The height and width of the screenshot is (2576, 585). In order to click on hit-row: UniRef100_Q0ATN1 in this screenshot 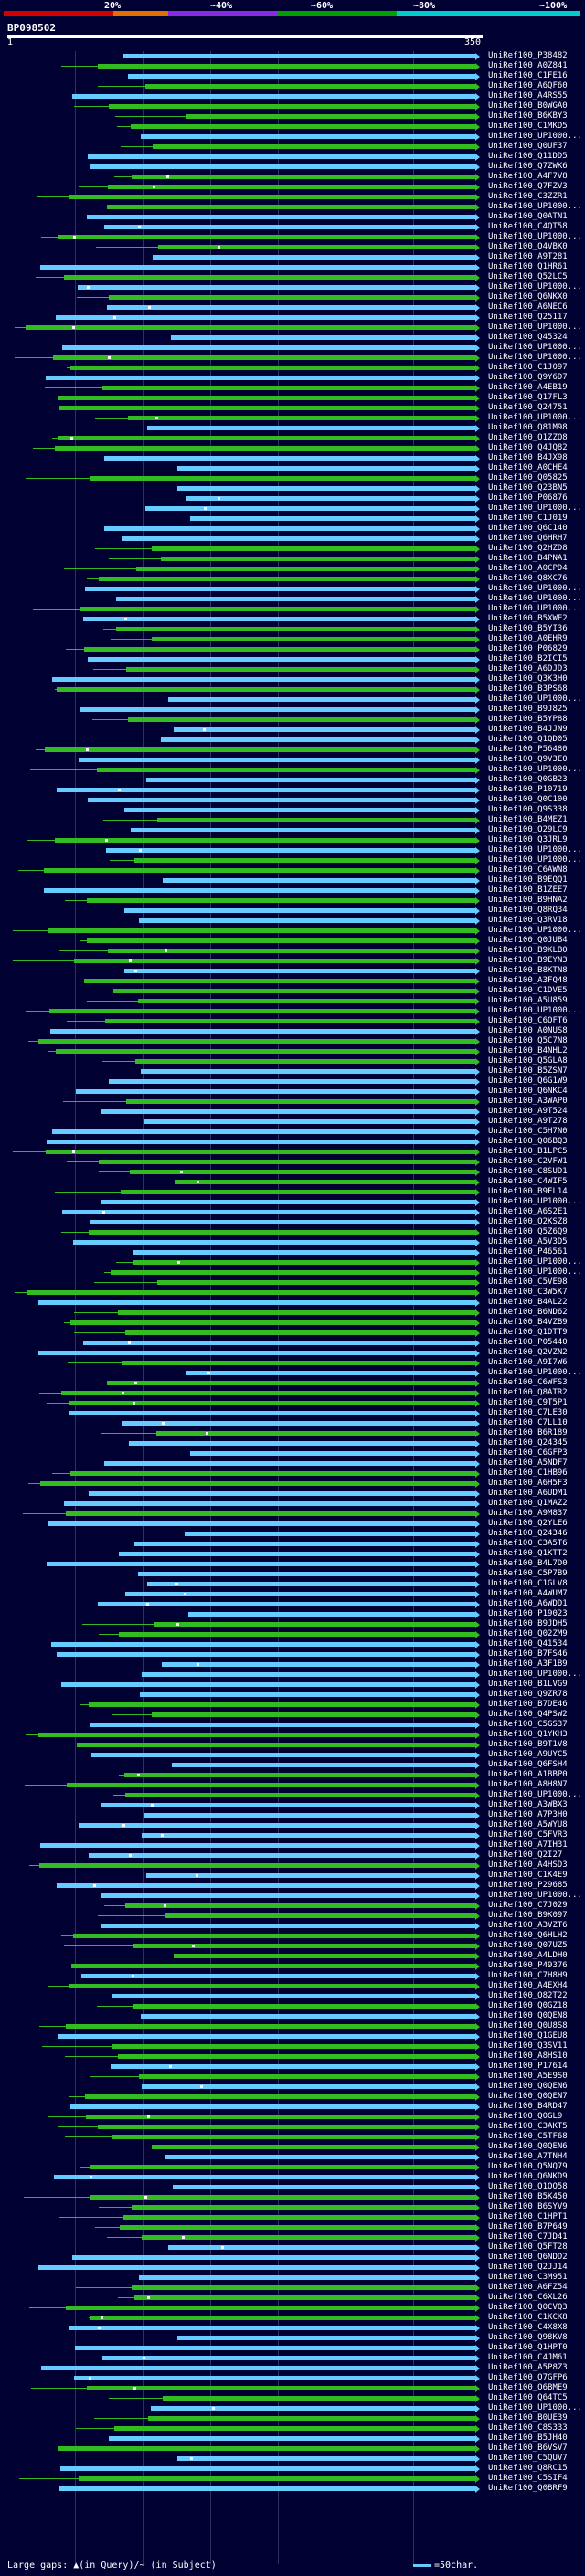, I will do `click(293, 217)`.